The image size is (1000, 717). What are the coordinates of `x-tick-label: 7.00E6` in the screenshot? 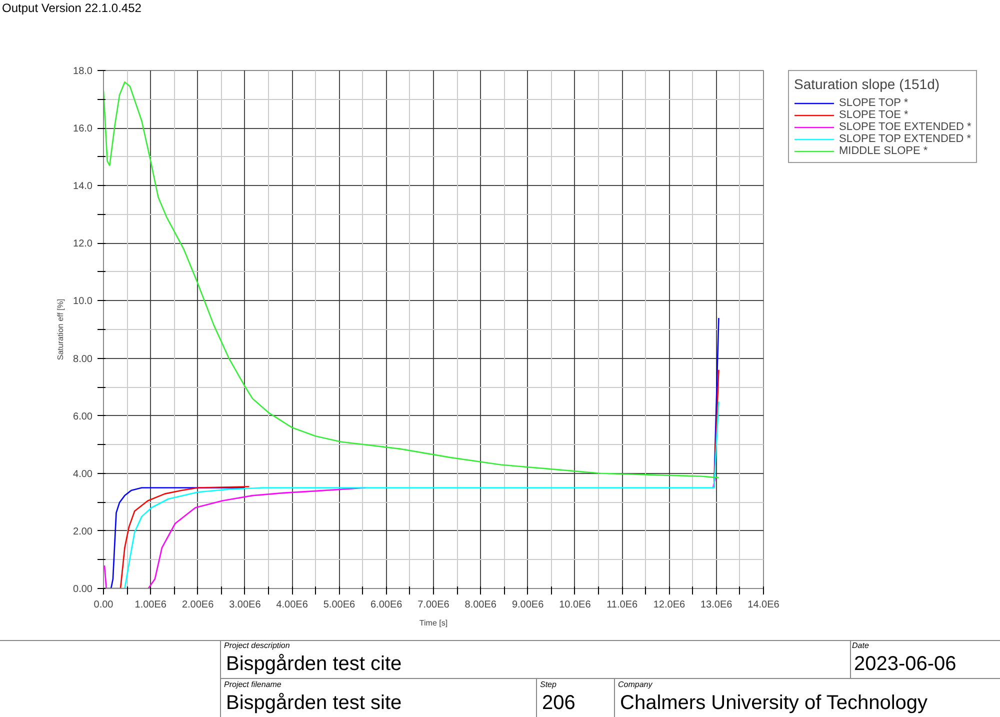 It's located at (434, 605).